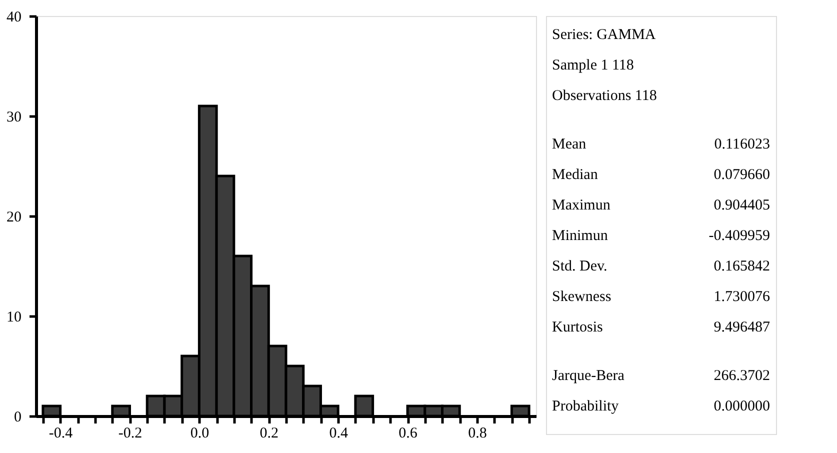 This screenshot has height=453, width=837. I want to click on text: Series: GAMMA, so click(604, 35).